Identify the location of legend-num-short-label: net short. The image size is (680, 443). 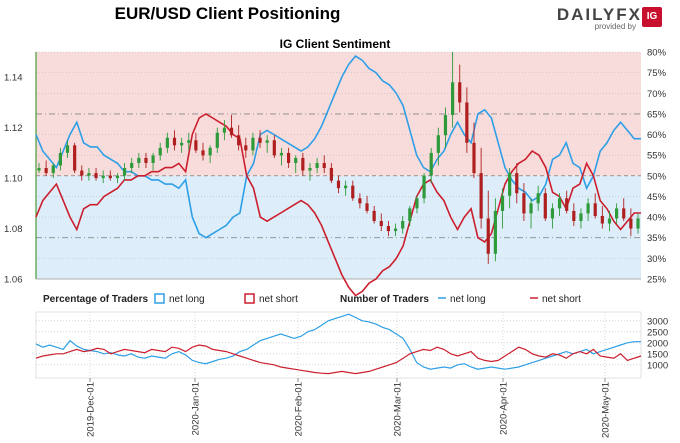
(561, 299).